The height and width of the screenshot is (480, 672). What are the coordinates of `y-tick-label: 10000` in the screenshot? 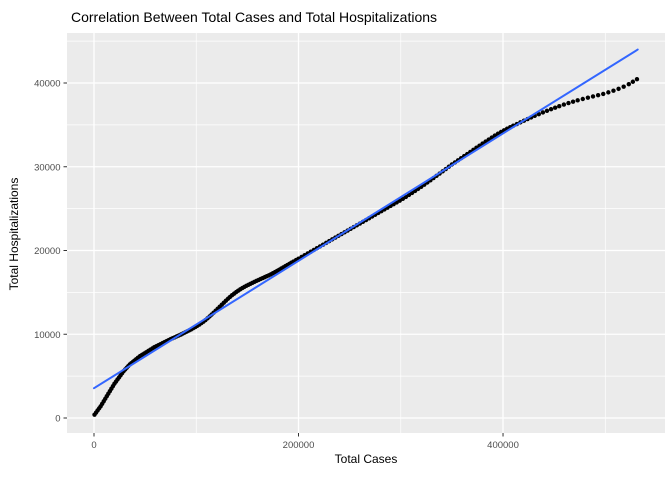 It's located at (47, 335).